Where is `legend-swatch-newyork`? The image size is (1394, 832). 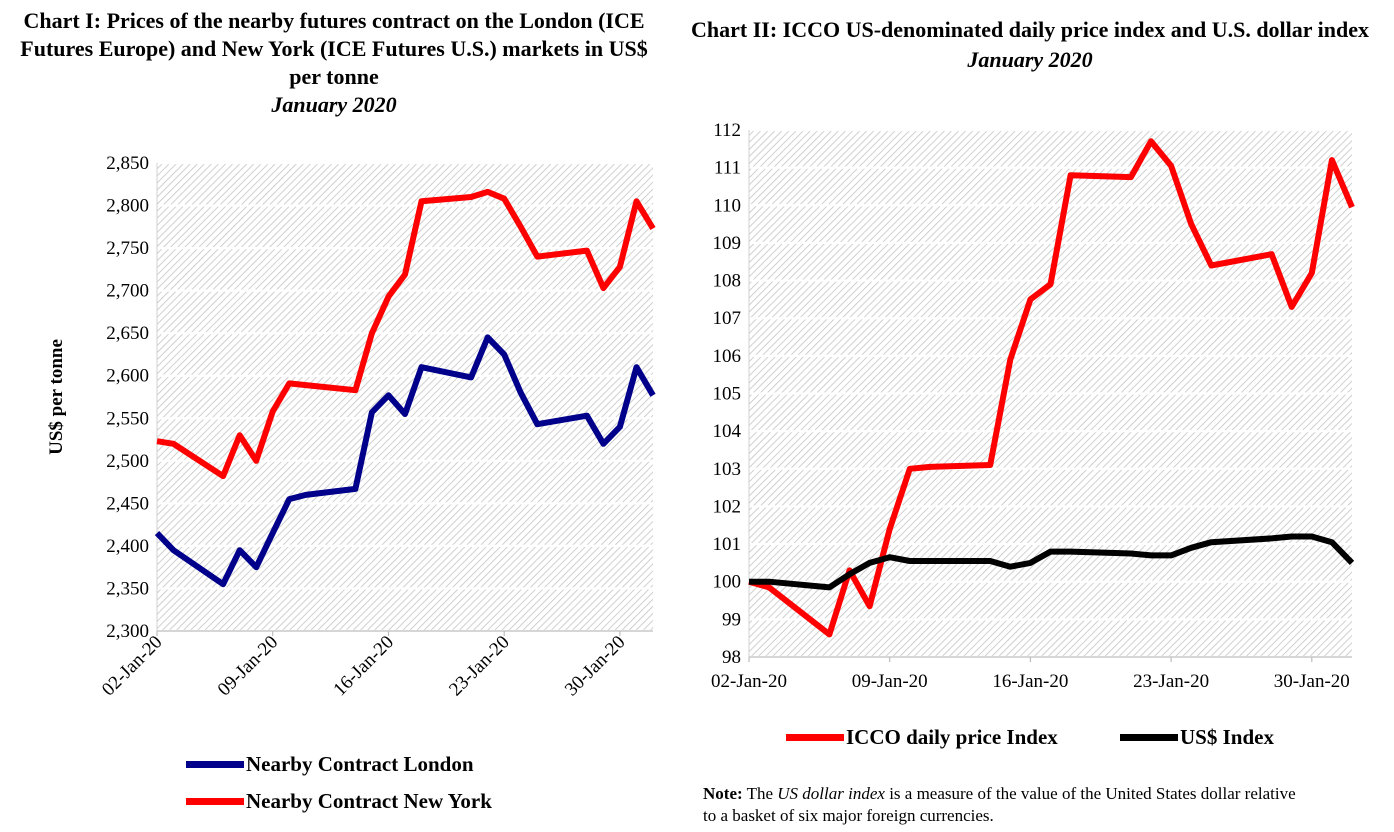 legend-swatch-newyork is located at coordinates (215, 801).